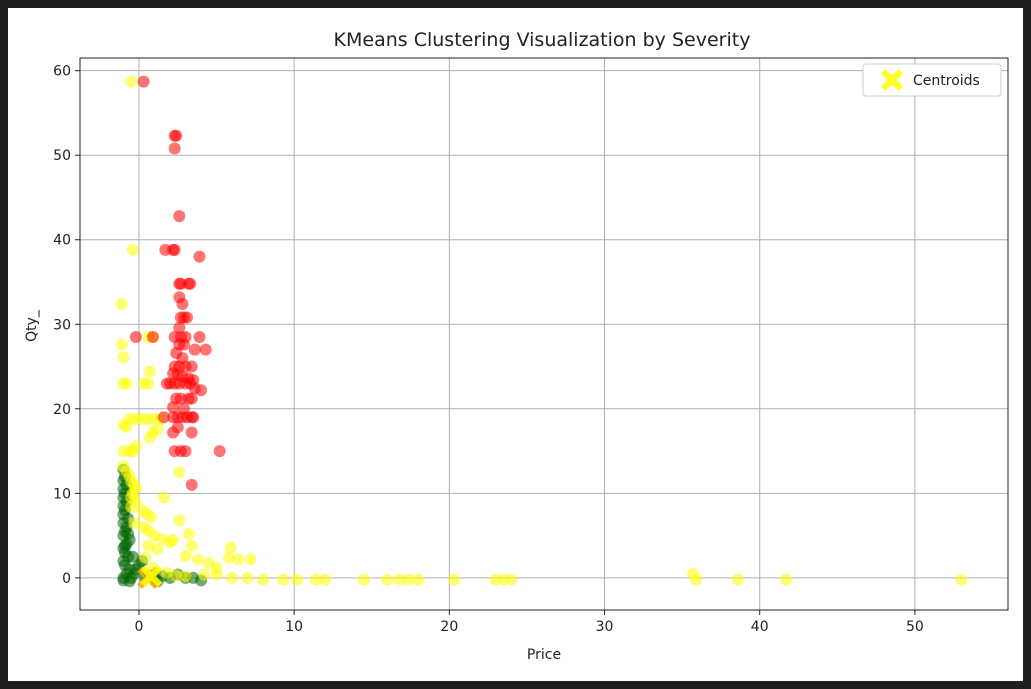  I want to click on y-tick-label: 30, so click(62, 325).